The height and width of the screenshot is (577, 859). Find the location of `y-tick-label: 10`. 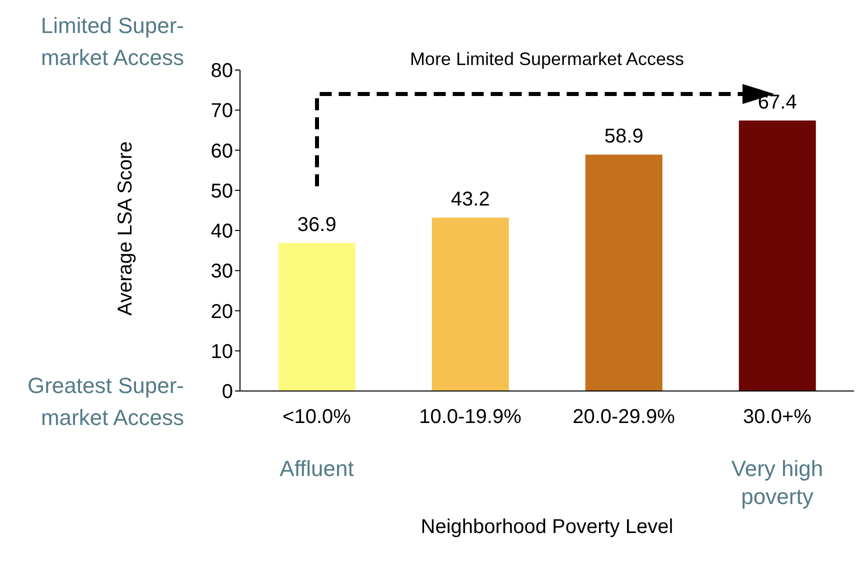

y-tick-label: 10 is located at coordinates (221, 351).